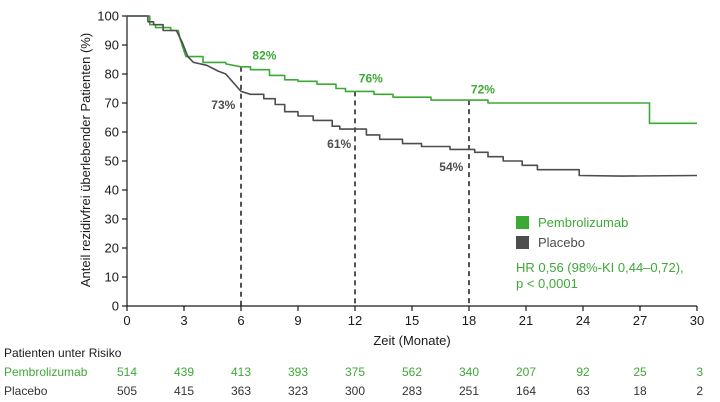 Image resolution: width=720 pixels, height=402 pixels. Describe the element at coordinates (108, 16) in the screenshot. I see `y-tick-label: 100` at that location.